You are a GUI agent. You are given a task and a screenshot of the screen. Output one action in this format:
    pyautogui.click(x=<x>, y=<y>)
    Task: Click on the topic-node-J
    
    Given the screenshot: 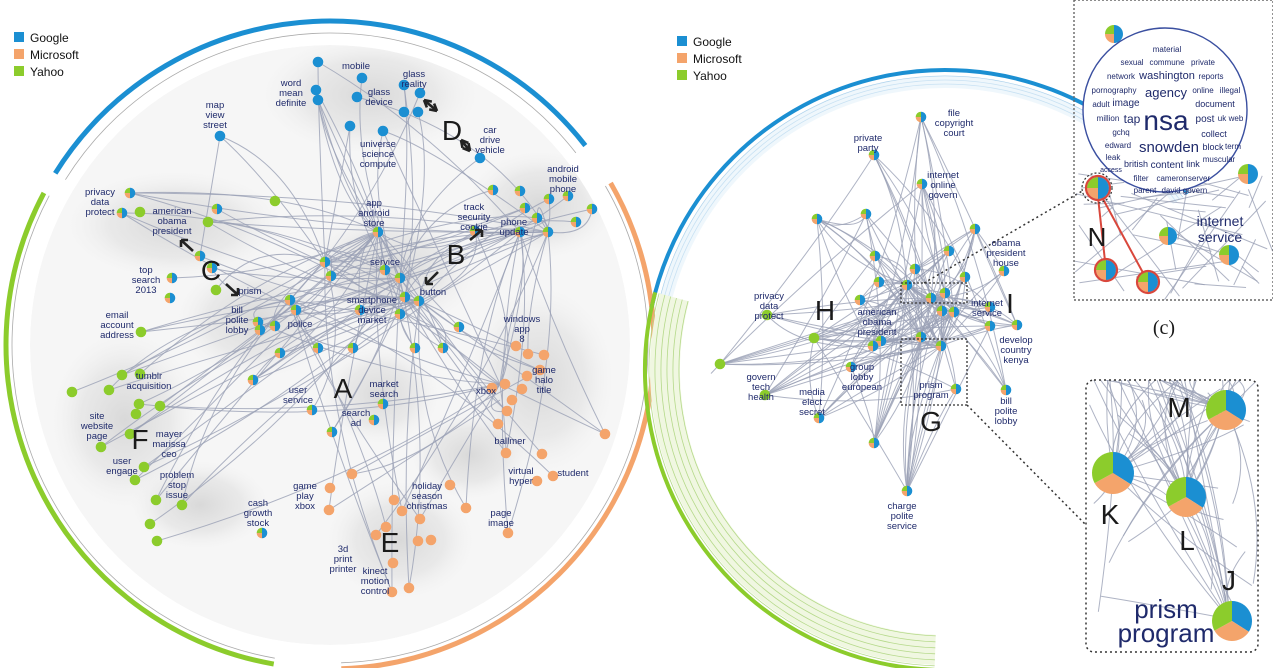 What is the action you would take?
    pyautogui.click(x=1232, y=621)
    